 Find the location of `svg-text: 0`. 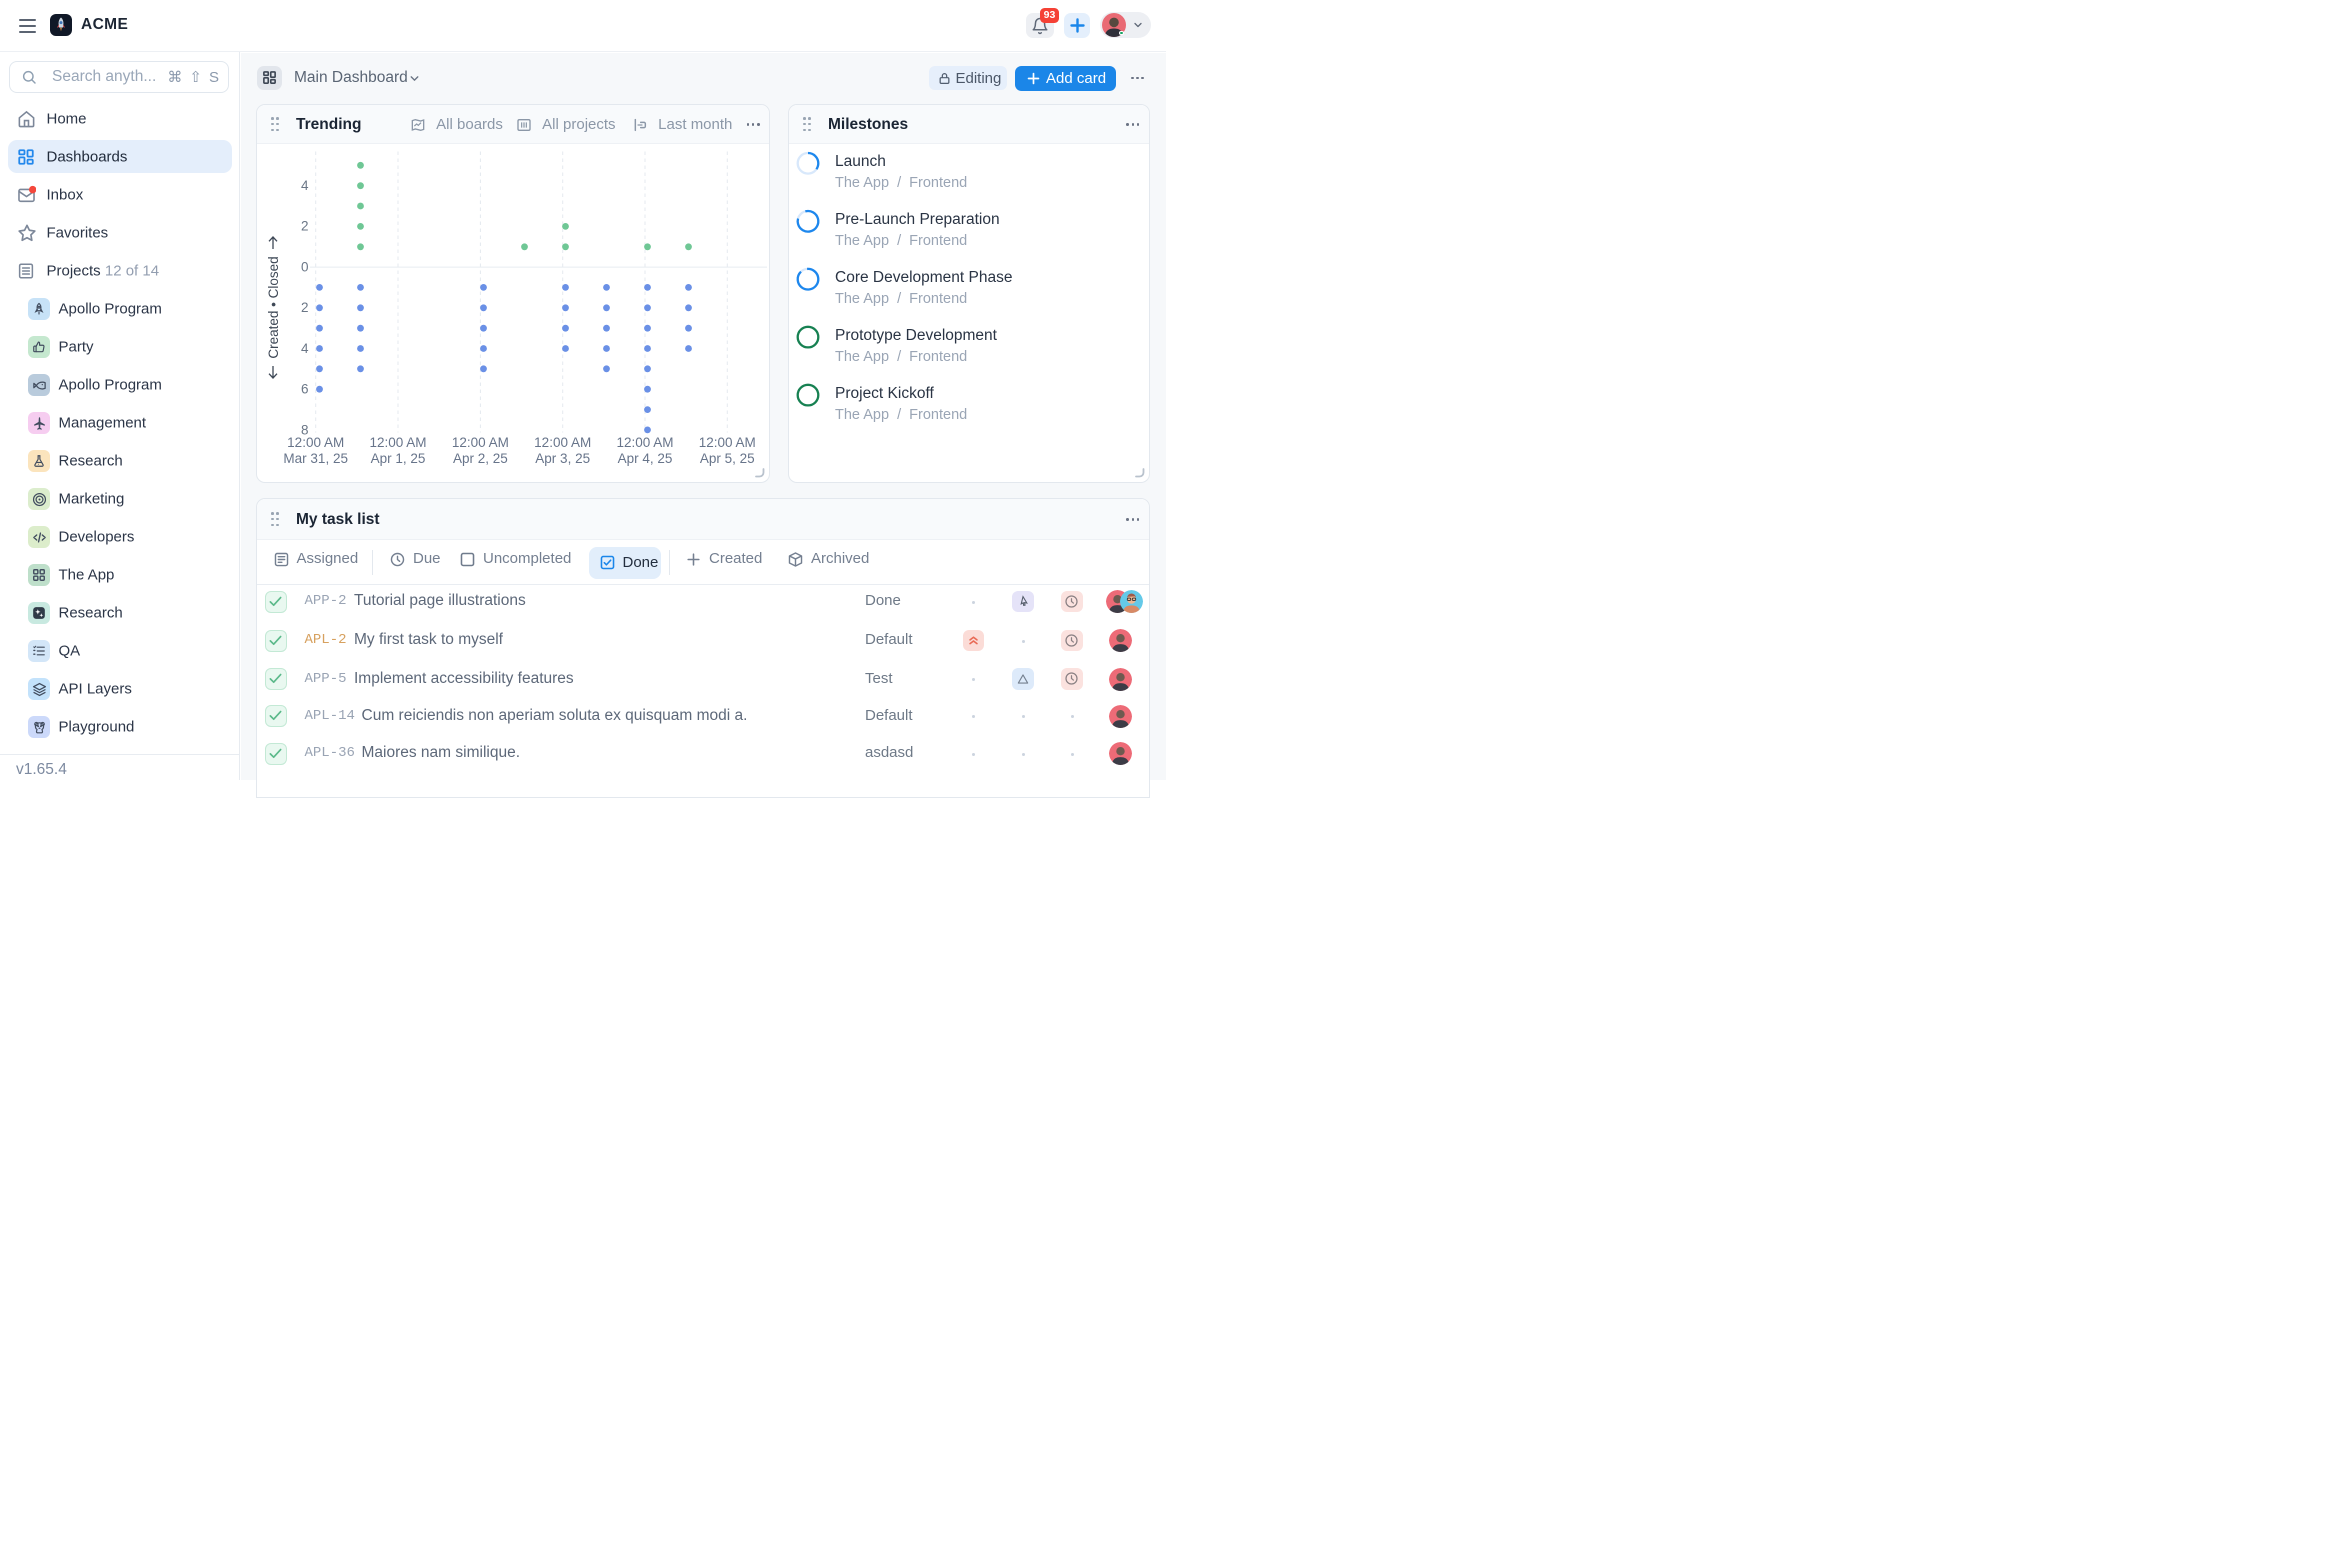

svg-text: 0 is located at coordinates (305, 266).